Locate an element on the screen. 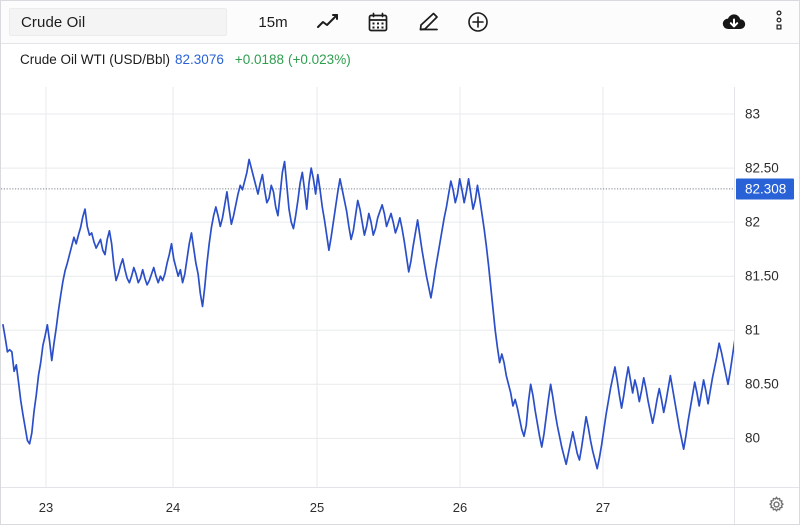 The height and width of the screenshot is (525, 800). price-tick-label: 81.50 is located at coordinates (762, 276).